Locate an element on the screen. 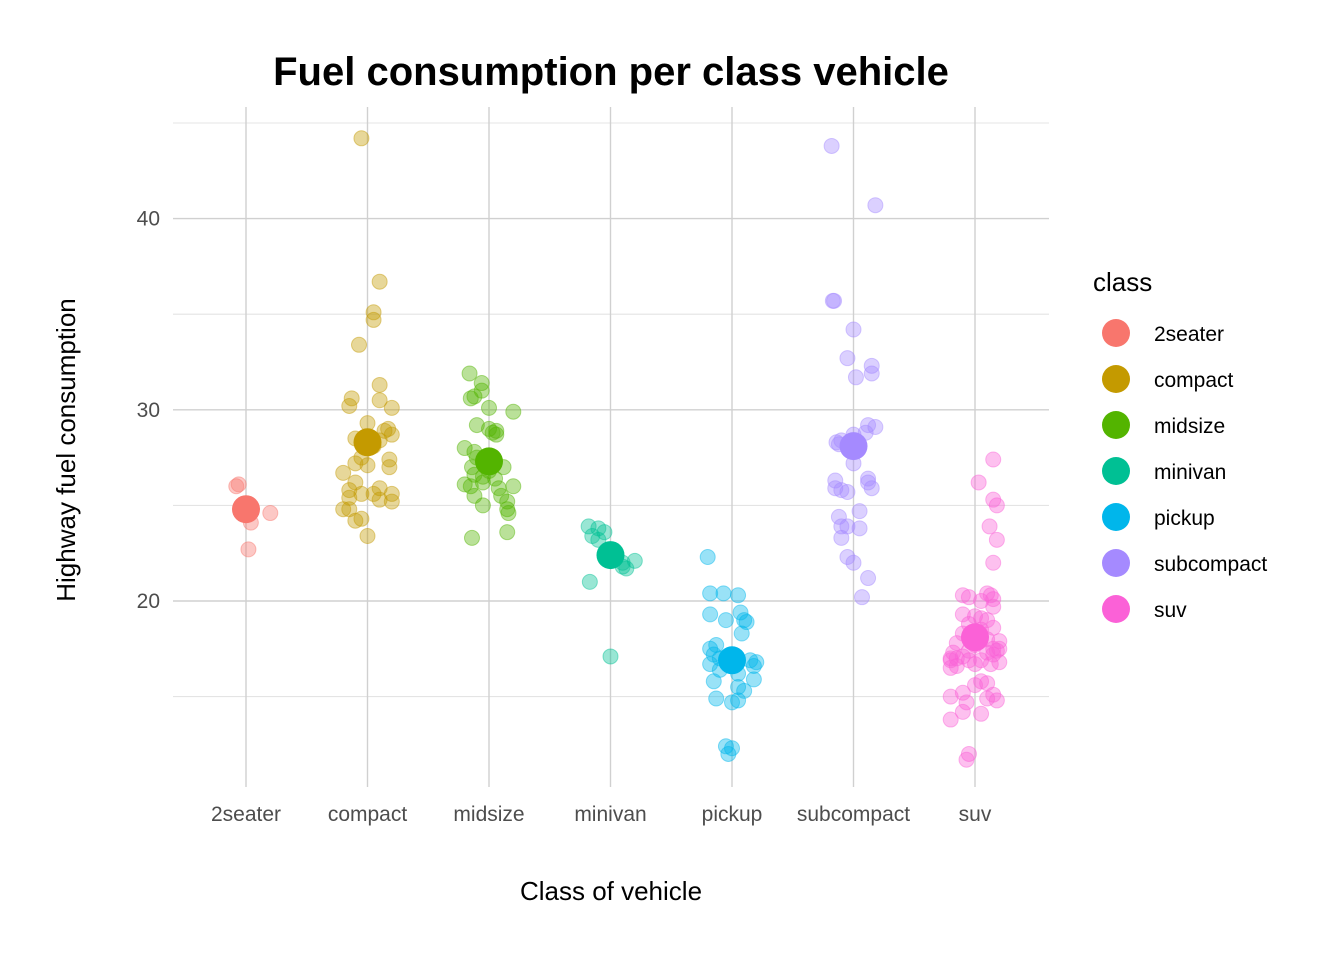 The image size is (1344, 960). y-tick-label: 20 is located at coordinates (148, 601).